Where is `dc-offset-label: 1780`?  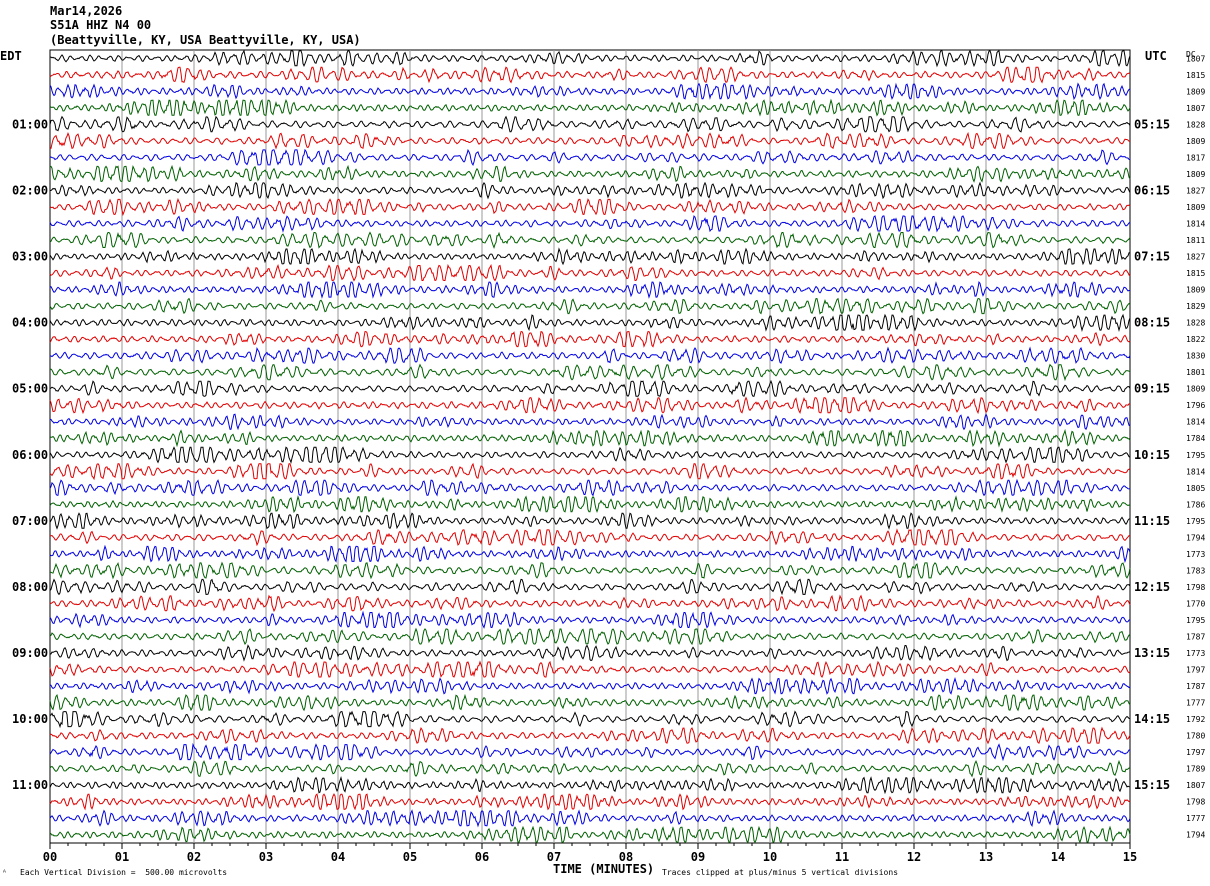
dc-offset-label: 1780 is located at coordinates (1195, 736).